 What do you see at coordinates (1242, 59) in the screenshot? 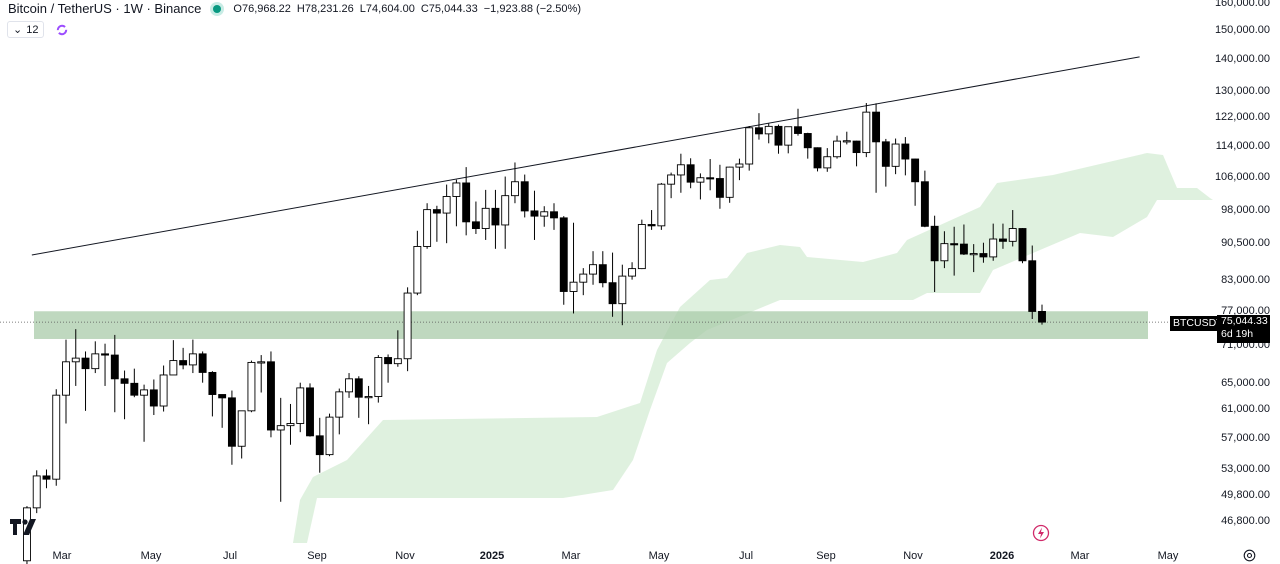
I see `price-tick-label: 140,000.00` at bounding box center [1242, 59].